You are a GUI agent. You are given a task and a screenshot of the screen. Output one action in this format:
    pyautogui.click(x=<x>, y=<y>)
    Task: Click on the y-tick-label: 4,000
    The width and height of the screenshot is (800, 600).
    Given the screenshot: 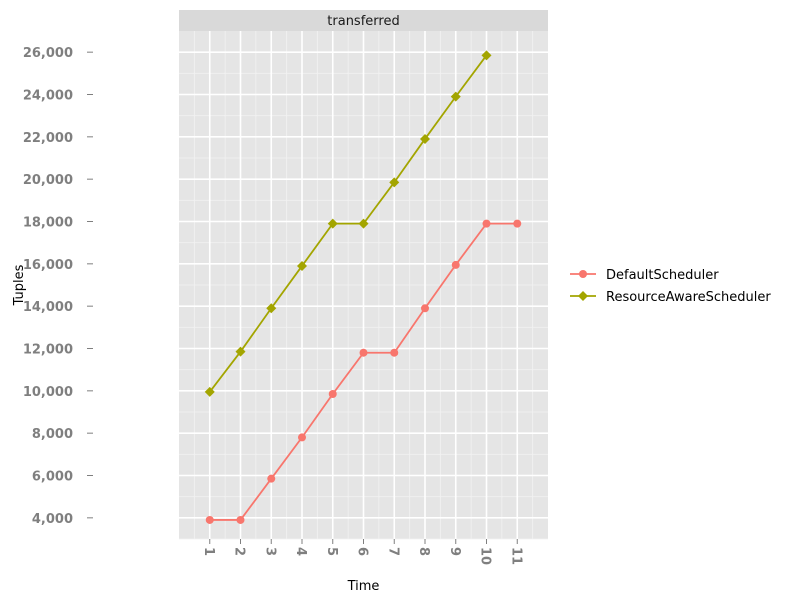 What is the action you would take?
    pyautogui.click(x=52, y=519)
    